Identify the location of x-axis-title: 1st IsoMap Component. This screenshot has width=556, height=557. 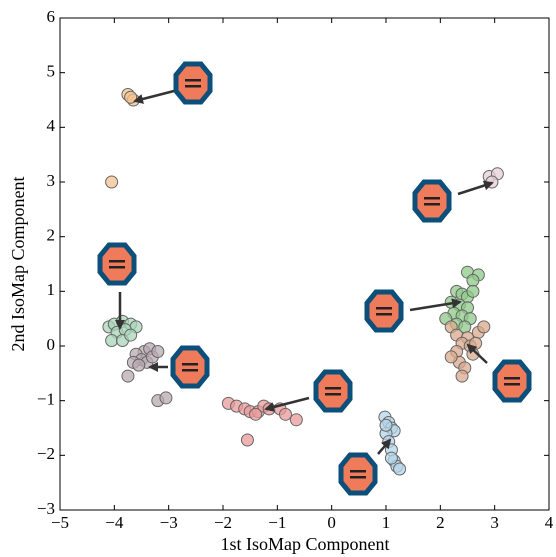
(305, 544).